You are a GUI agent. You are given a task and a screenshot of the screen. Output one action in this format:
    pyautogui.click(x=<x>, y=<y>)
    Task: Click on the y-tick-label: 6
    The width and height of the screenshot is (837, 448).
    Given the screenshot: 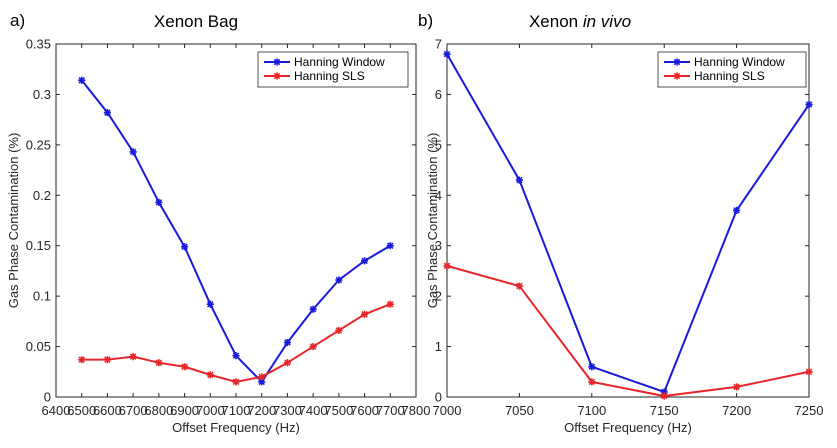 What is the action you would take?
    pyautogui.click(x=438, y=94)
    